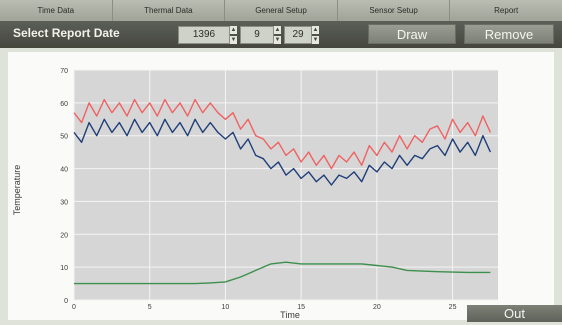  What do you see at coordinates (56, 10) in the screenshot?
I see `tab-time-data: Time Data` at bounding box center [56, 10].